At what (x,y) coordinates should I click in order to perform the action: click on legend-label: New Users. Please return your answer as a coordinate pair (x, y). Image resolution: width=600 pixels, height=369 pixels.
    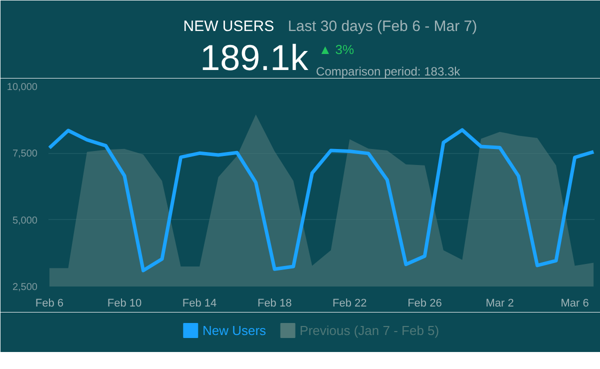
    Looking at the image, I should click on (234, 330).